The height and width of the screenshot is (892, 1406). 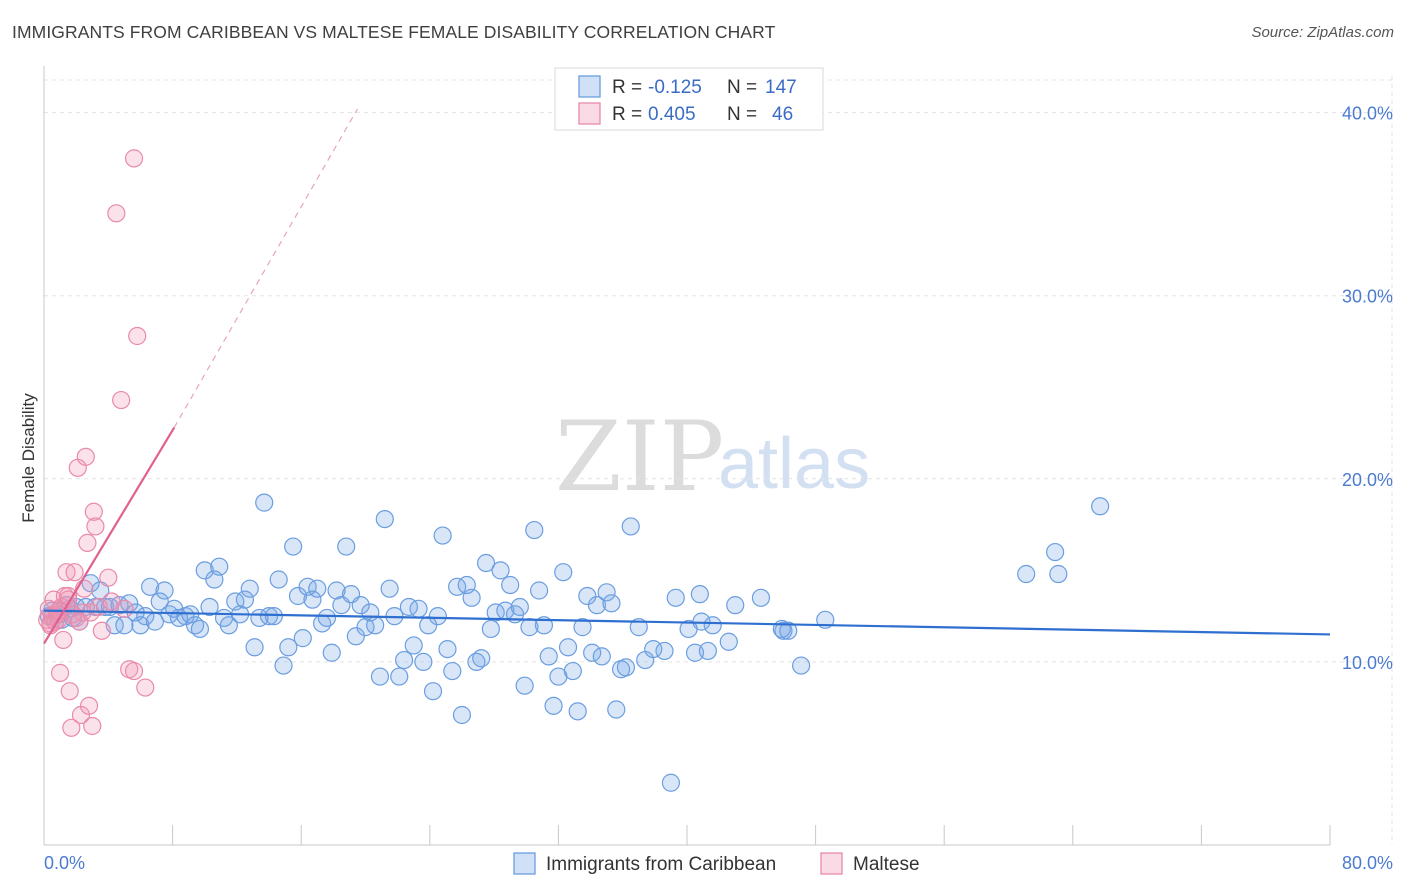 I want to click on watermark: ZIP atlas, so click(x=712, y=457).